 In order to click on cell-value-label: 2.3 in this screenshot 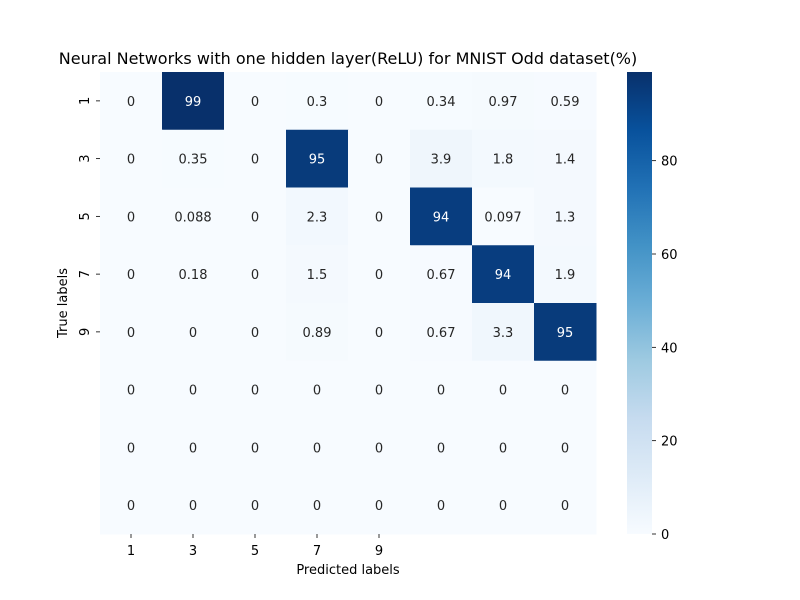, I will do `click(317, 217)`.